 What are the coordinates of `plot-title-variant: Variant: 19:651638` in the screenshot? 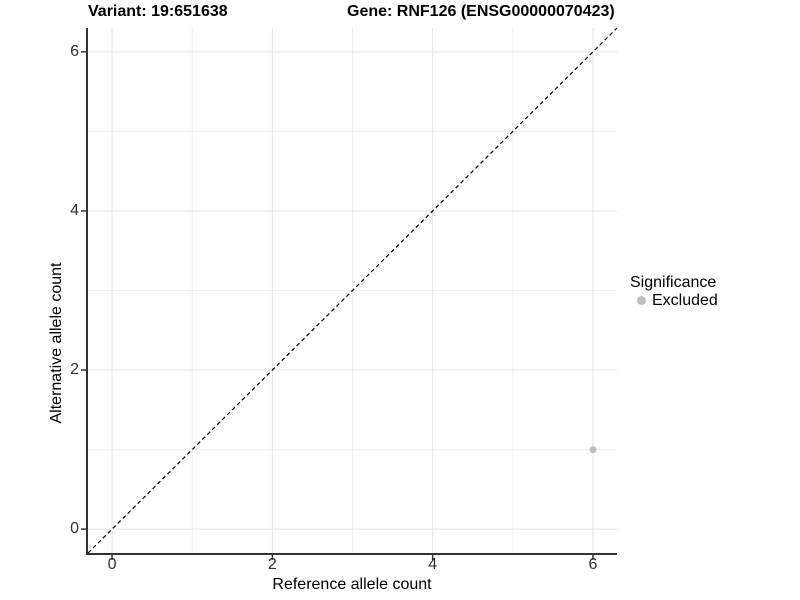 It's located at (158, 11).